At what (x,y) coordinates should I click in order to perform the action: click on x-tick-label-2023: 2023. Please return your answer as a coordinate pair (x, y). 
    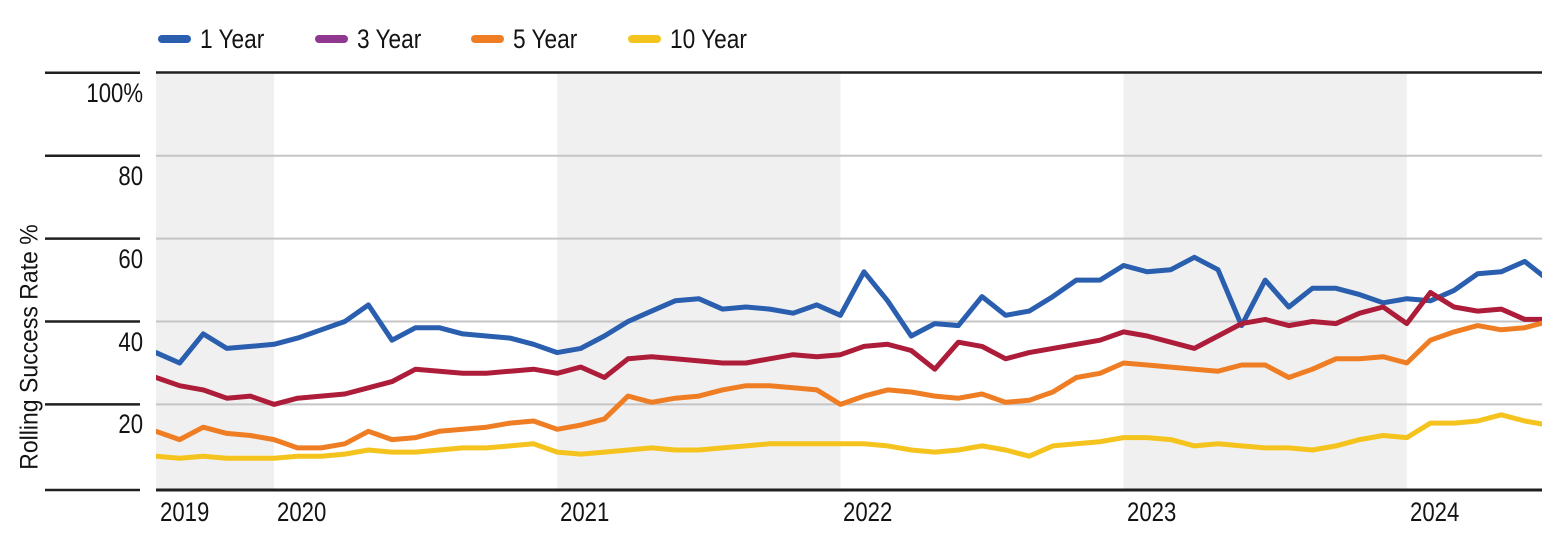
    Looking at the image, I should click on (1151, 512).